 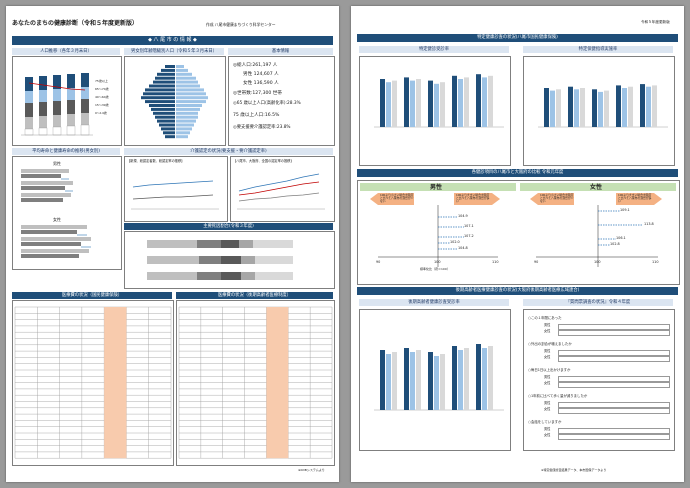 What do you see at coordinates (57, 163) in the screenshot?
I see `life-male-label: 男性` at bounding box center [57, 163].